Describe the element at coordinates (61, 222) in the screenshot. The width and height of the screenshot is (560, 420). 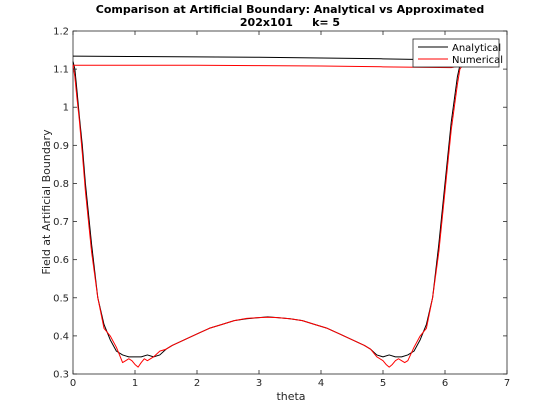
I see `y-tick-label: 0.7` at that location.